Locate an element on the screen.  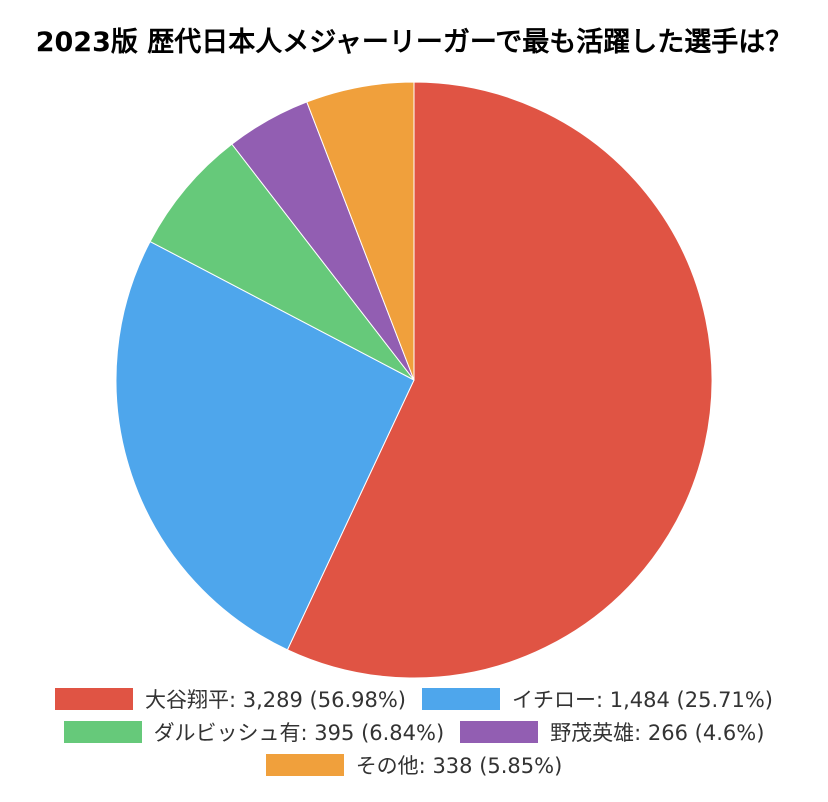
legend-label: イチロー: 1,484 (25.71%) is located at coordinates (643, 700).